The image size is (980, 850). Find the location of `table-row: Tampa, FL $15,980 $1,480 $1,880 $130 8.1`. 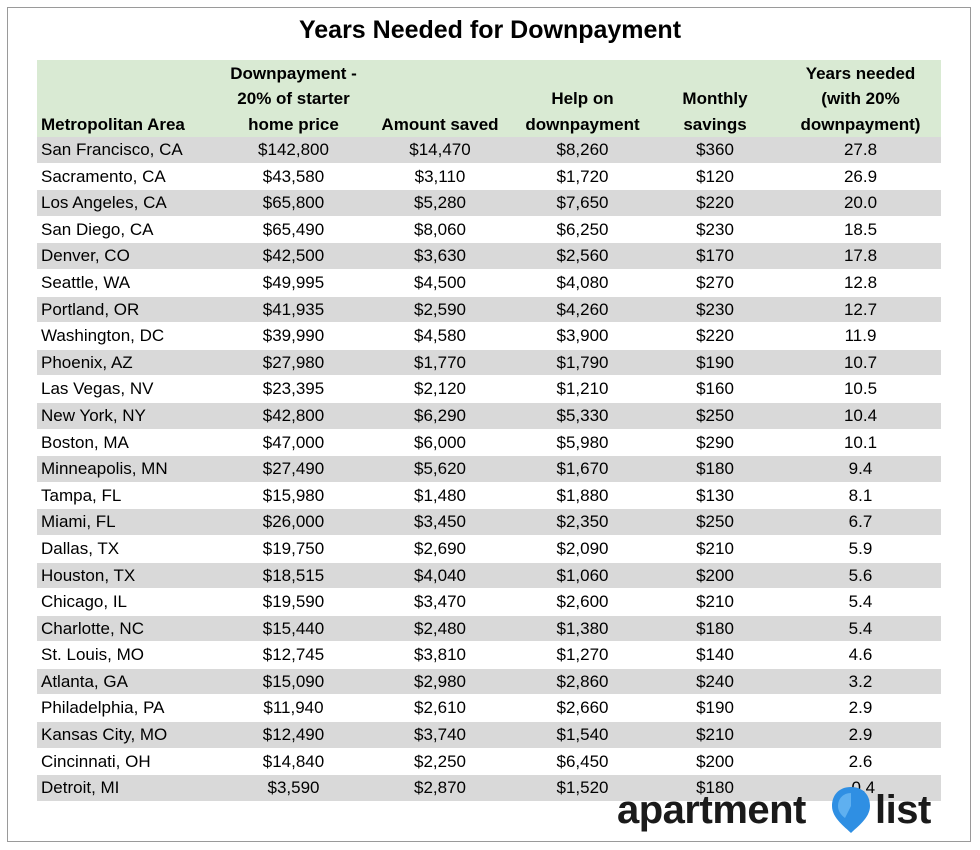

table-row: Tampa, FL $15,980 $1,480 $1,880 $130 8.1 is located at coordinates (489, 495).